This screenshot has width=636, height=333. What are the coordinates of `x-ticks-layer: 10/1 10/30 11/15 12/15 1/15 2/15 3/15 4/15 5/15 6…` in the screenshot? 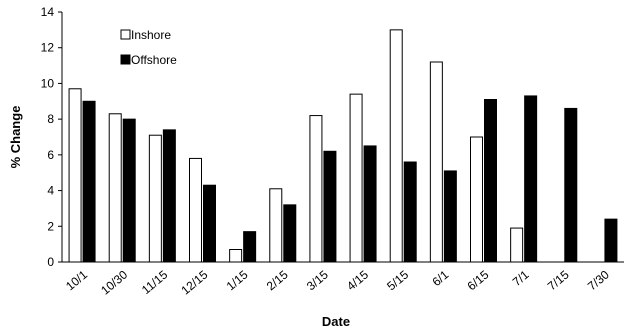 It's located at (337, 282).